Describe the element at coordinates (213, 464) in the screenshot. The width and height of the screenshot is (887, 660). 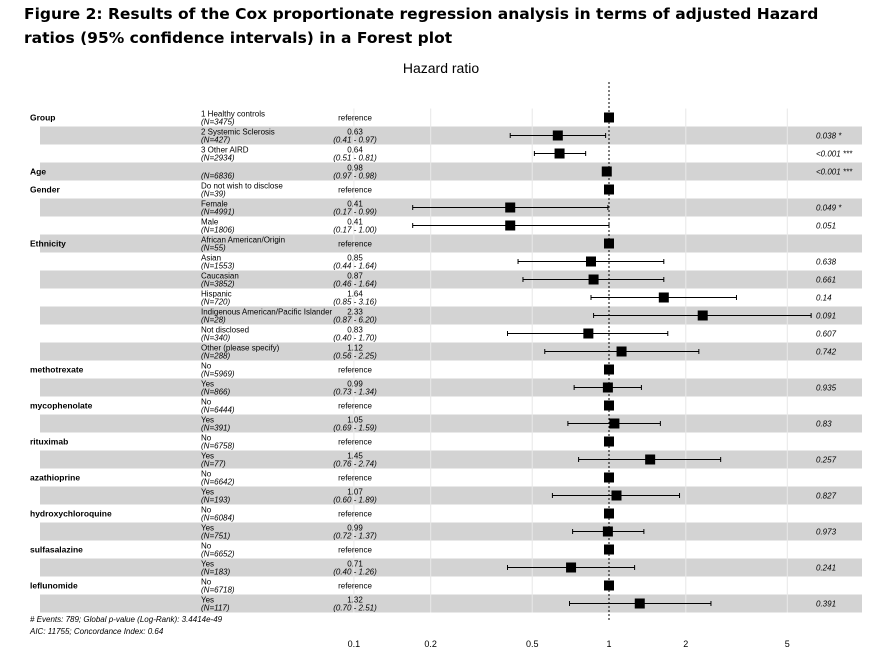
I see `n-label: (N=77)` at that location.